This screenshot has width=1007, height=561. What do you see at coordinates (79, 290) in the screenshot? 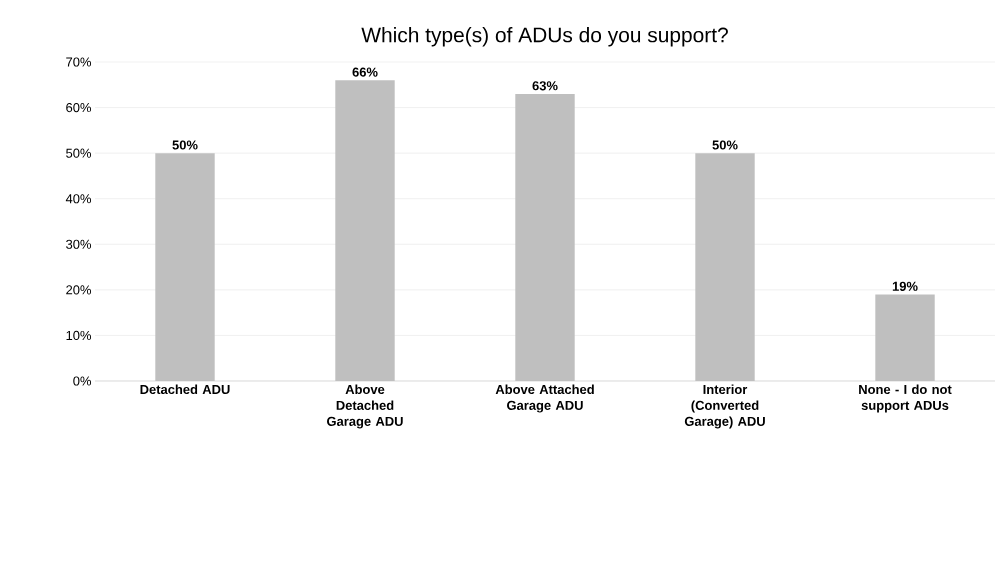
I see `y-tick-label: 20%` at bounding box center [79, 290].